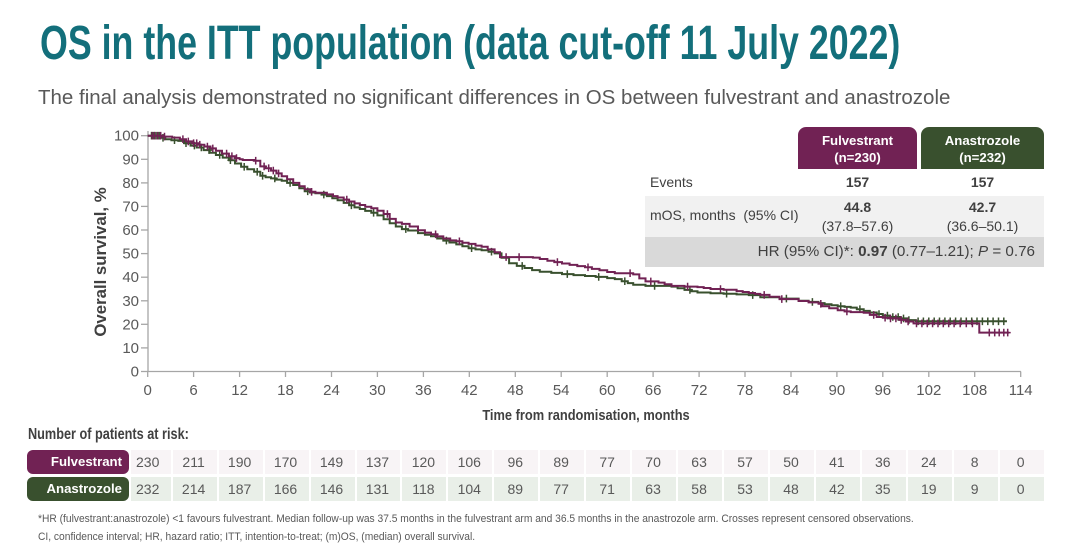 The width and height of the screenshot is (1080, 552). What do you see at coordinates (561, 390) in the screenshot?
I see `svg-text: 54` at bounding box center [561, 390].